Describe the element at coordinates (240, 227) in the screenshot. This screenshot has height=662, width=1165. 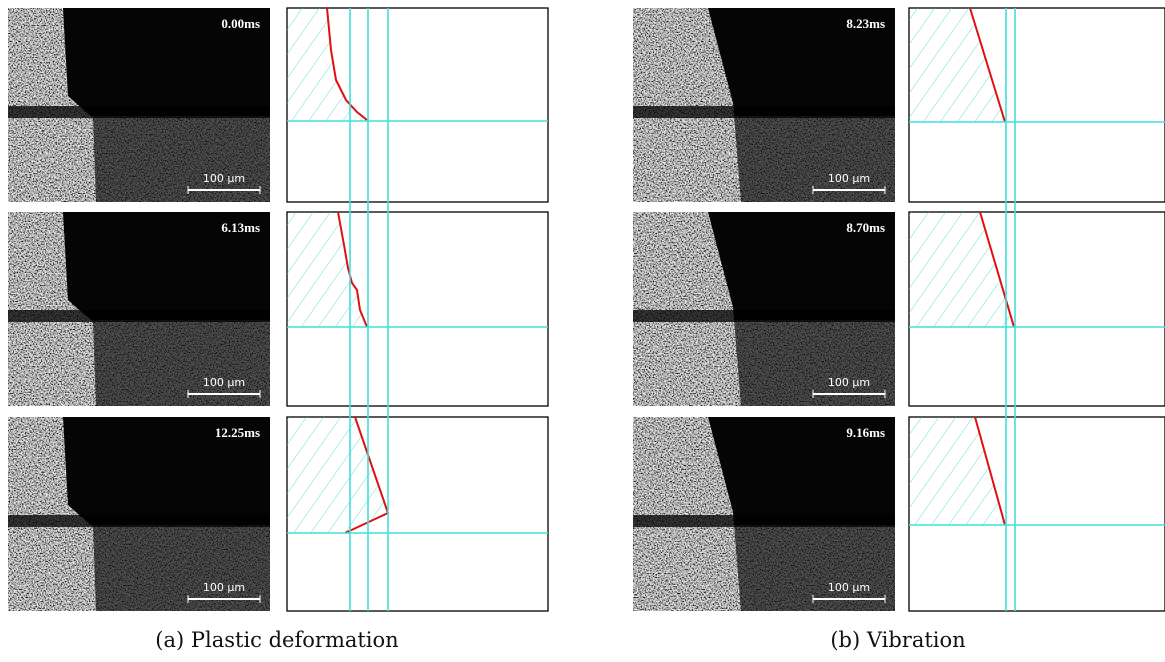
I see `timestamp: 6.13ms` at that location.